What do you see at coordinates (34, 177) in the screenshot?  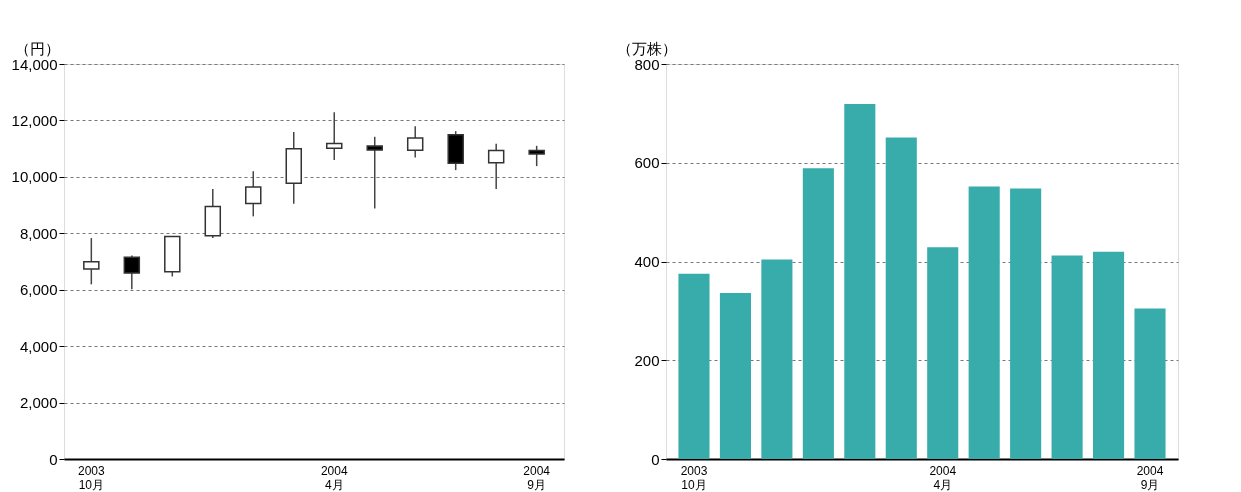 I see `y-tick-label: 10,000` at bounding box center [34, 177].